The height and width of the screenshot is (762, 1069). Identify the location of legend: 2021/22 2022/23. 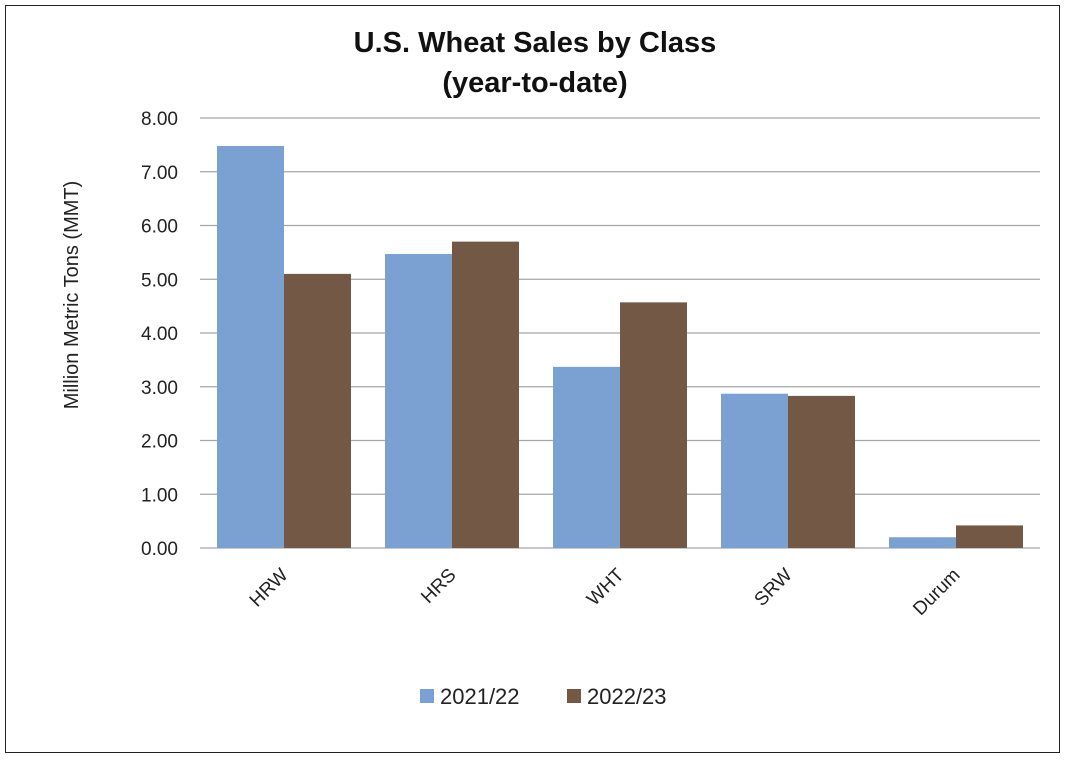
(543, 696).